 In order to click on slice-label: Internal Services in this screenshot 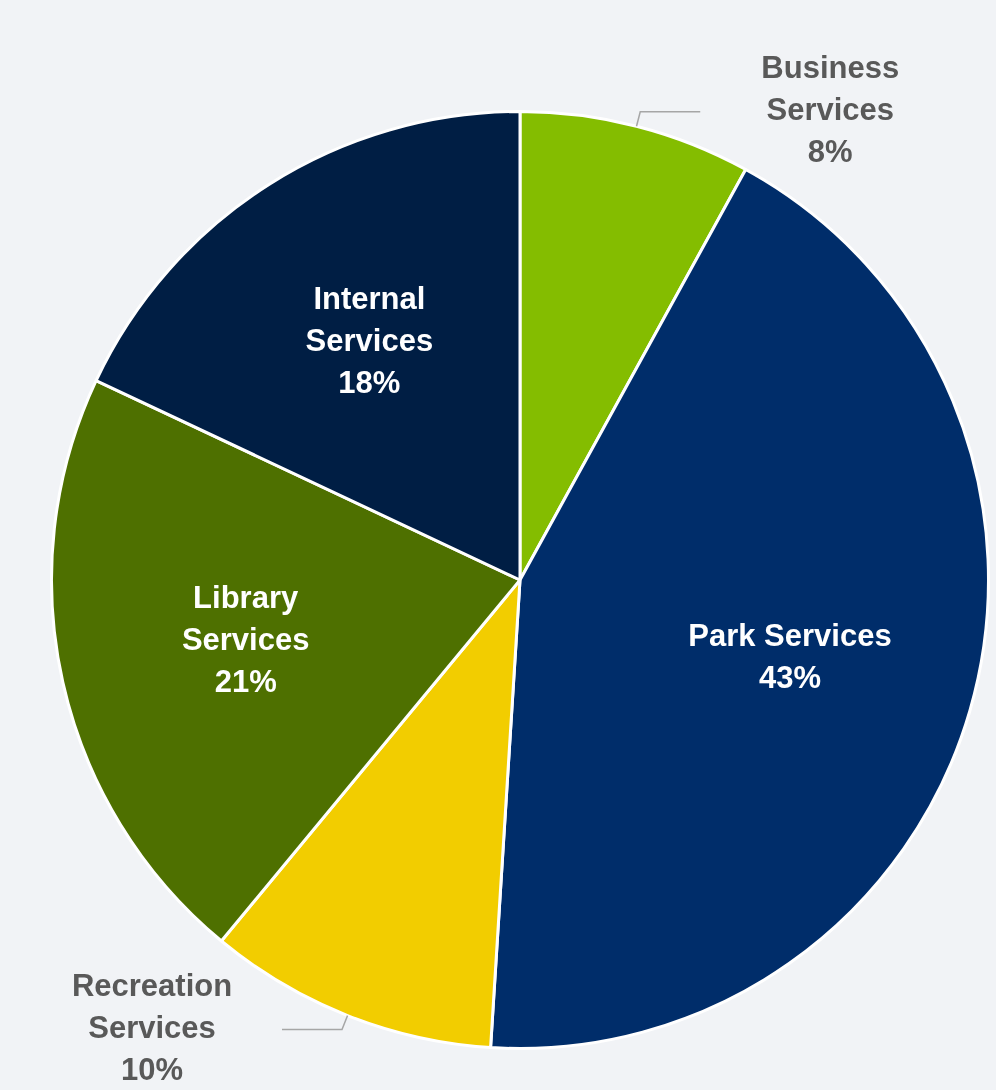, I will do `click(369, 320)`.